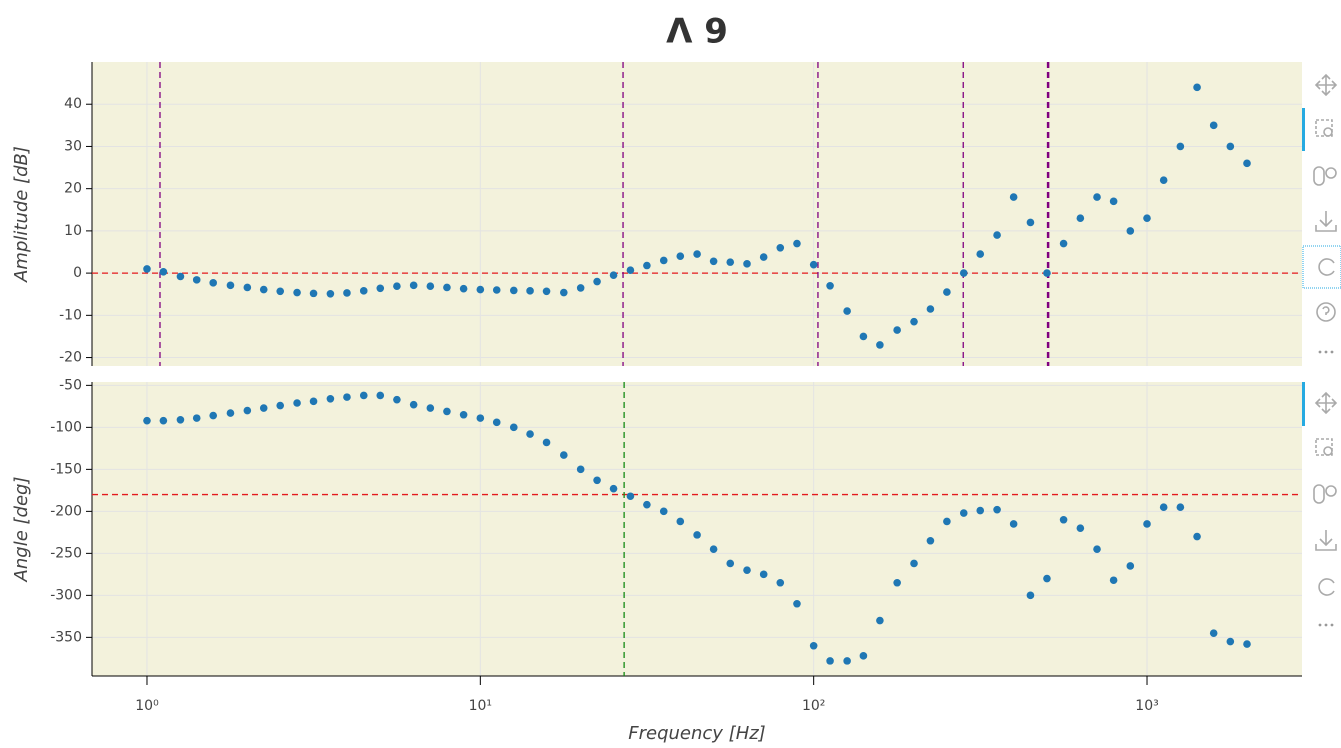 The height and width of the screenshot is (748, 1341). Describe the element at coordinates (21, 214) in the screenshot. I see `y-axis-label: Amplitude [dB]` at that location.